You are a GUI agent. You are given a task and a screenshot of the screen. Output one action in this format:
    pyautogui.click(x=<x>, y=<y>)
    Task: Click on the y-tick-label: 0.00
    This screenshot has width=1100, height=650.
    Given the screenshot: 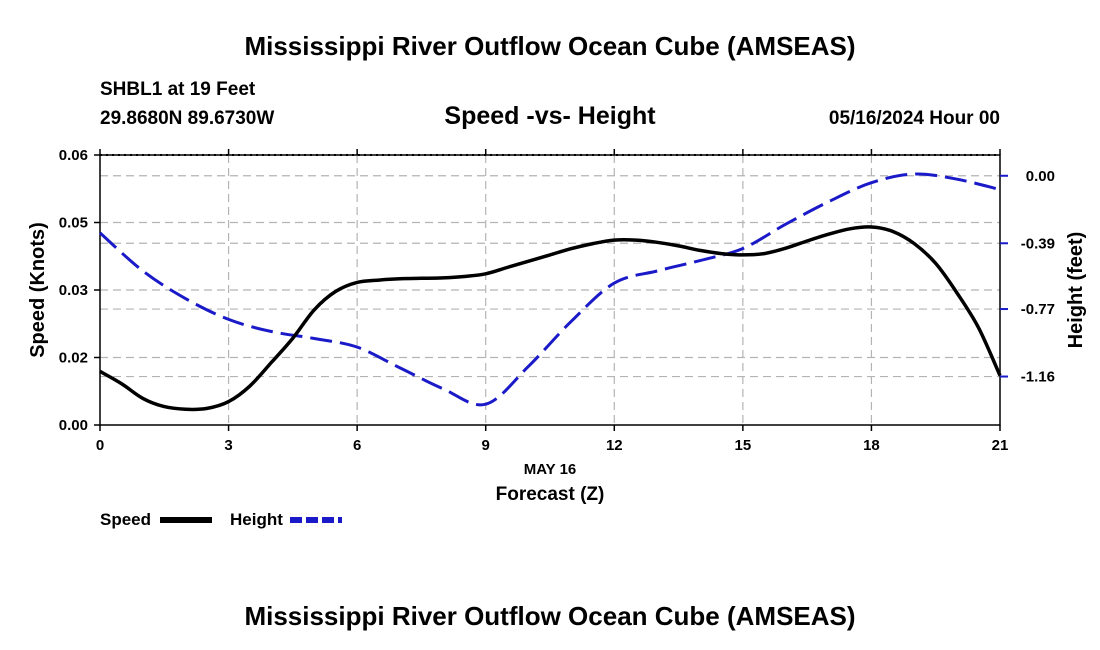 What is the action you would take?
    pyautogui.click(x=73, y=425)
    